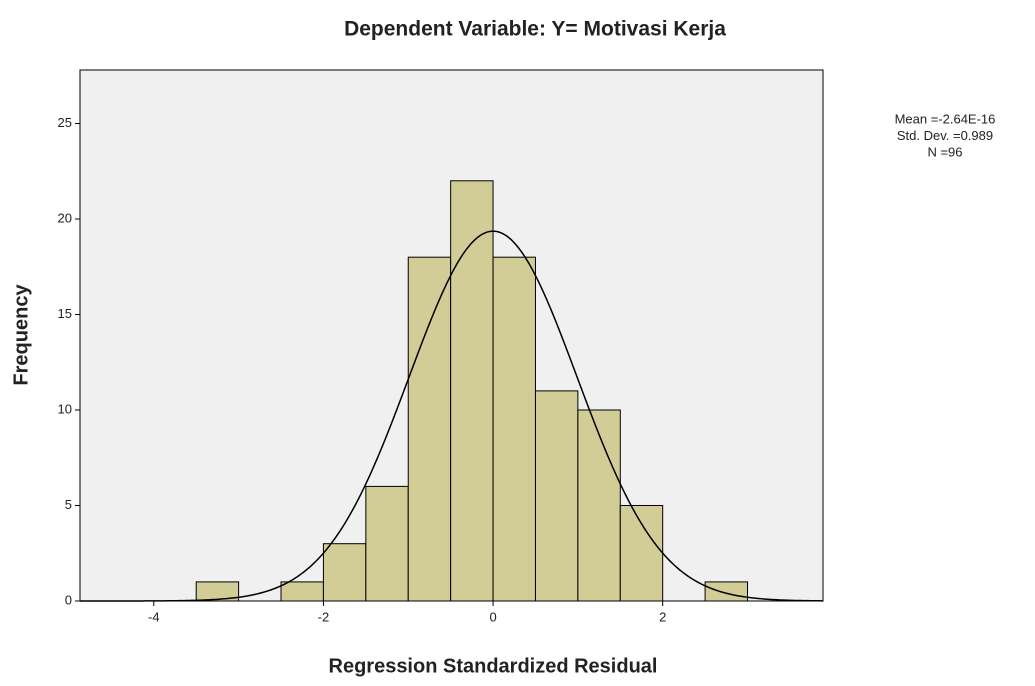 This screenshot has height=686, width=1035. What do you see at coordinates (324, 616) in the screenshot?
I see `x-tick-label: -2` at bounding box center [324, 616].